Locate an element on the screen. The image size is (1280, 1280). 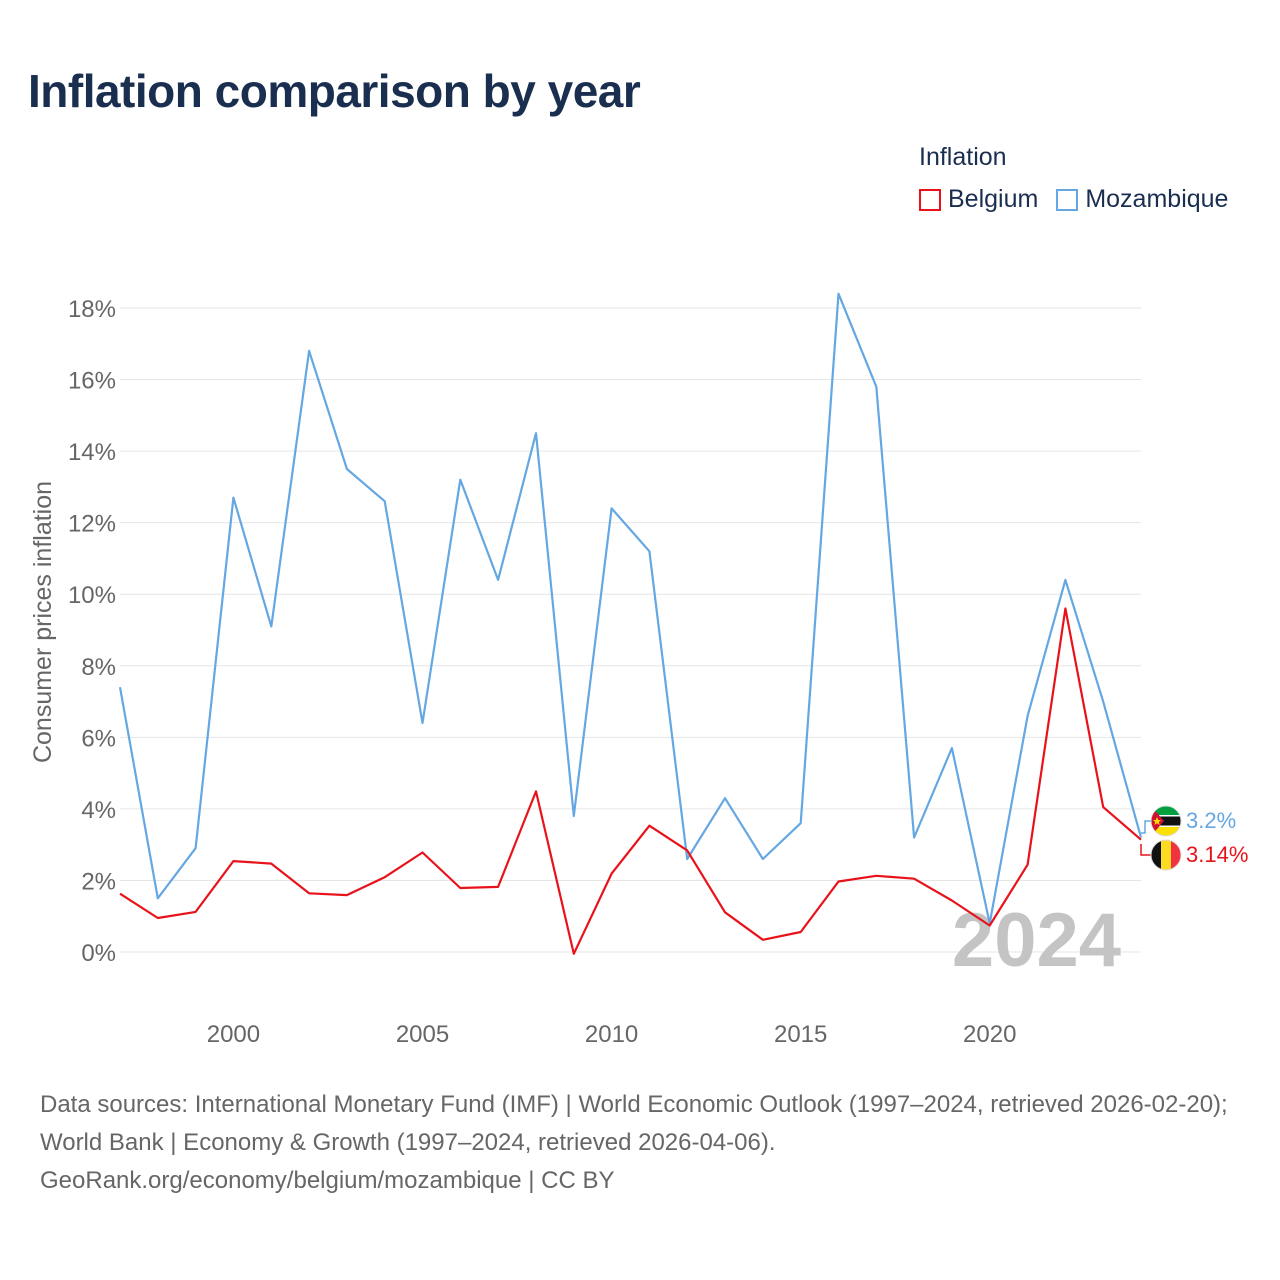
y-tick-label: 10% is located at coordinates (92, 595).